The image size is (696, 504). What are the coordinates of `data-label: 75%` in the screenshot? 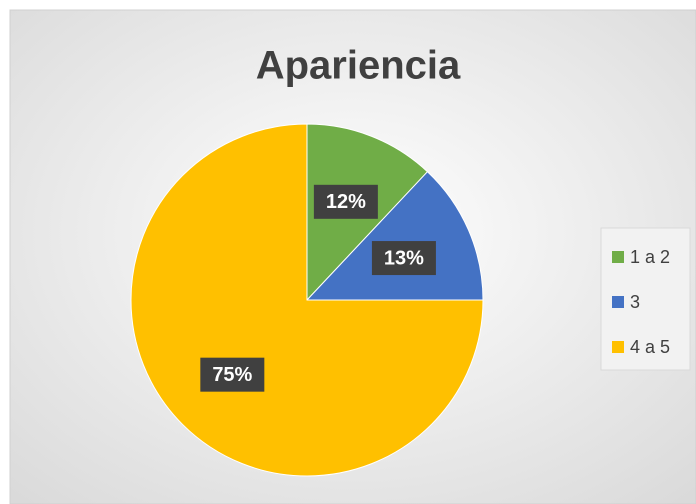 It's located at (232, 375).